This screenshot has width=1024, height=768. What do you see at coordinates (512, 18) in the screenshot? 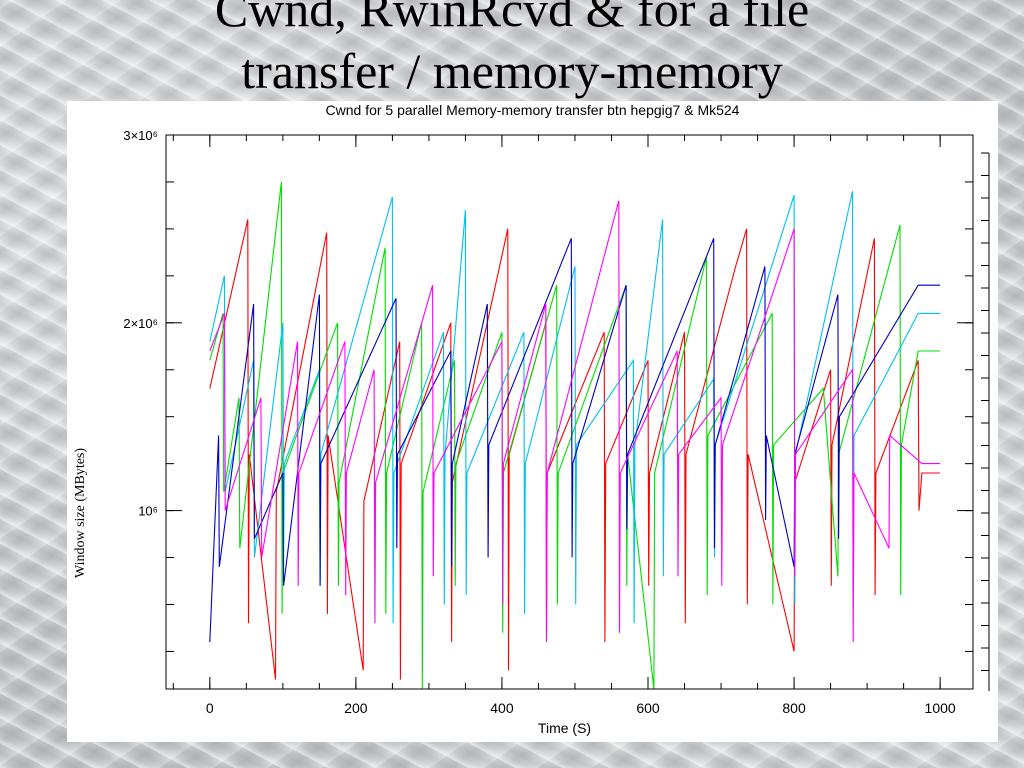
I see `slide-title-line-1: Cwnd, RwinRcvd & for a file` at bounding box center [512, 18].